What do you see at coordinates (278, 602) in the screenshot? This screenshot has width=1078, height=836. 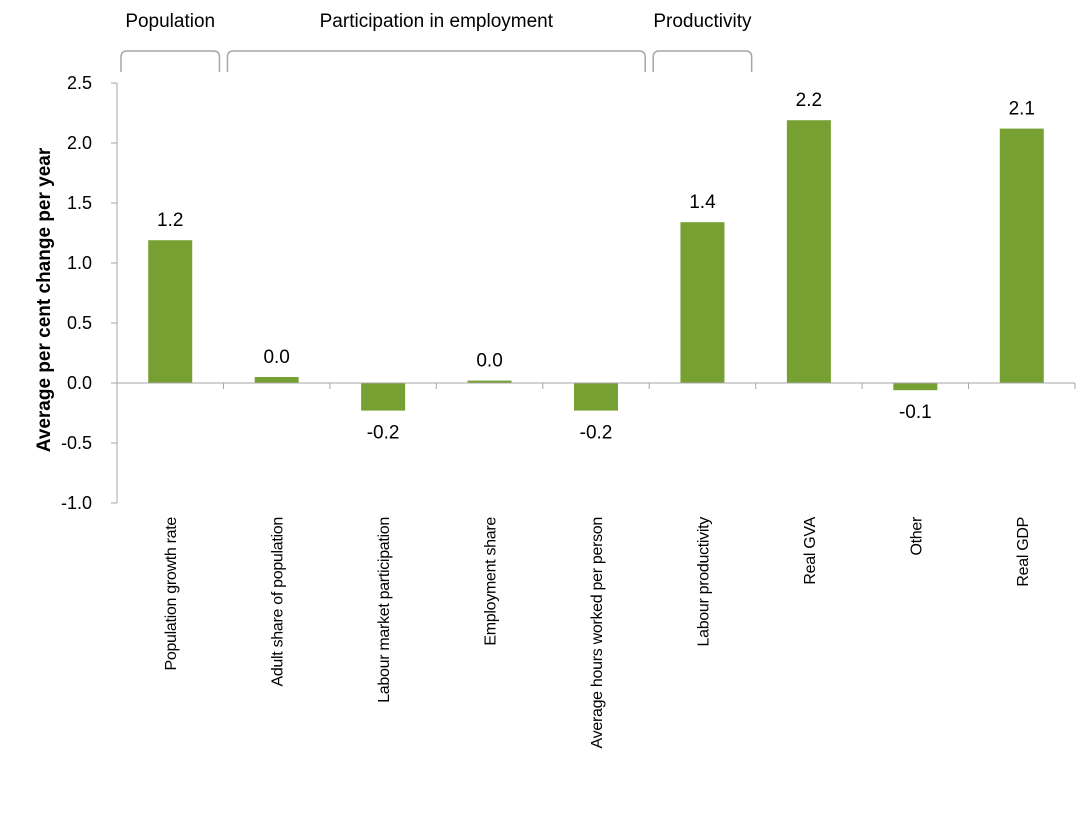 I see `category-label: Adult share of population` at bounding box center [278, 602].